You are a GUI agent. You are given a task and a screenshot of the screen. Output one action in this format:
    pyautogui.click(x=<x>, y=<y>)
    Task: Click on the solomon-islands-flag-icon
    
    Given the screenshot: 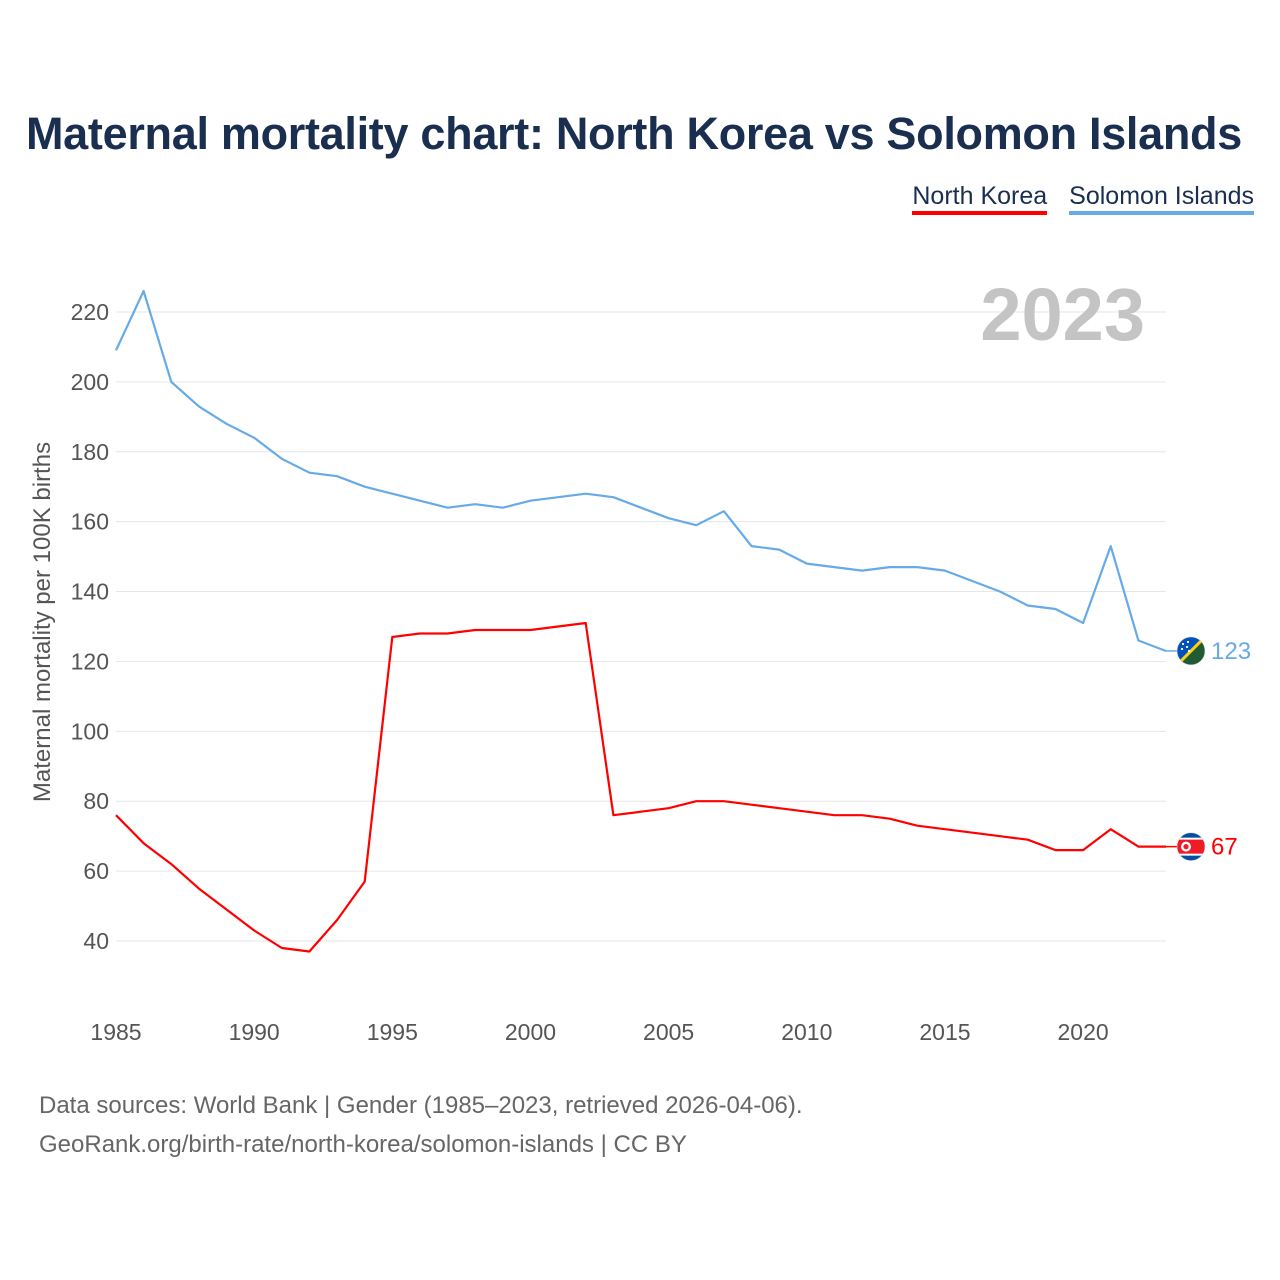 What is the action you would take?
    pyautogui.click(x=1191, y=651)
    